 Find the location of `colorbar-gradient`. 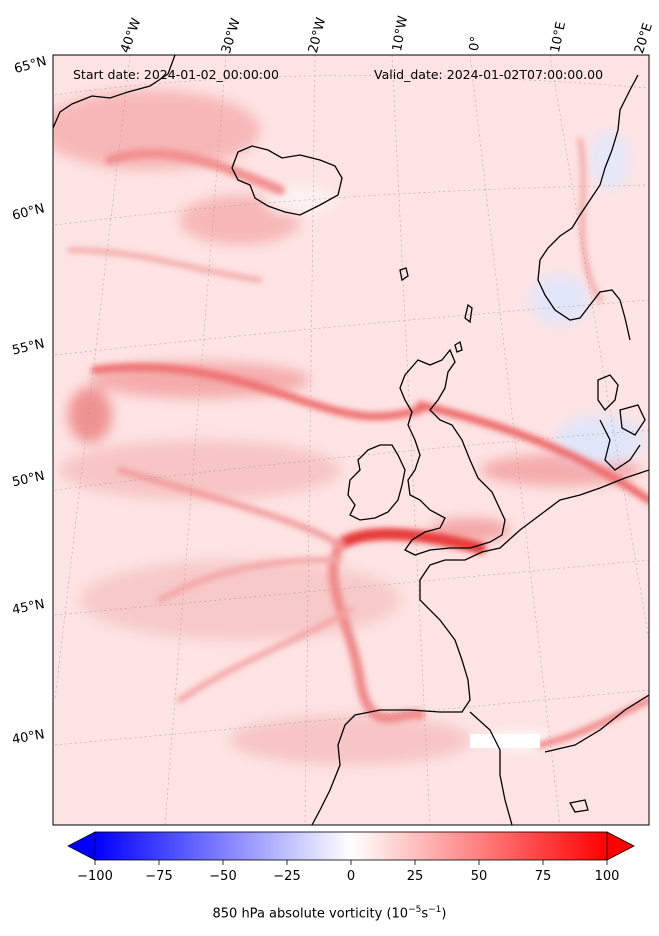

colorbar-gradient is located at coordinates (351, 846).